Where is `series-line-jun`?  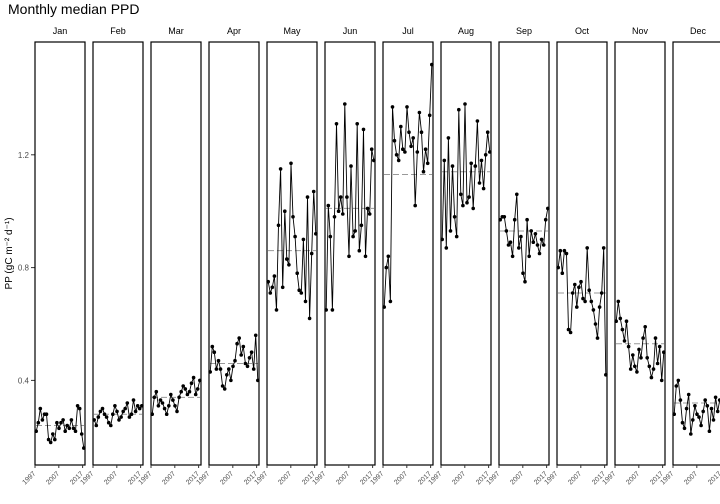
series-line-jun is located at coordinates (350, 206).